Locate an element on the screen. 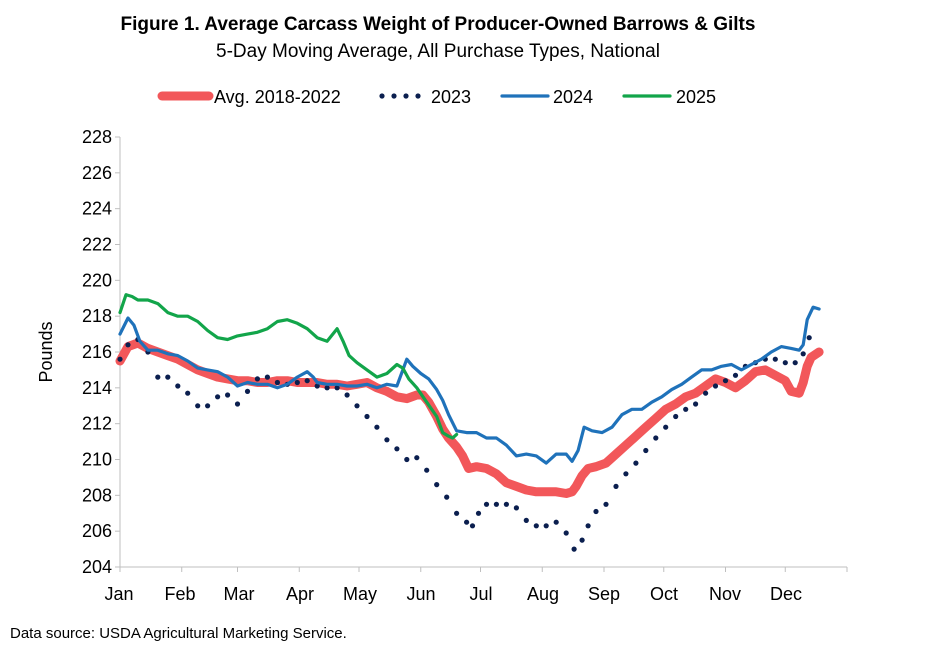 Image resolution: width=931 pixels, height=648 pixels. y-tick-label: 228 is located at coordinates (97, 137).